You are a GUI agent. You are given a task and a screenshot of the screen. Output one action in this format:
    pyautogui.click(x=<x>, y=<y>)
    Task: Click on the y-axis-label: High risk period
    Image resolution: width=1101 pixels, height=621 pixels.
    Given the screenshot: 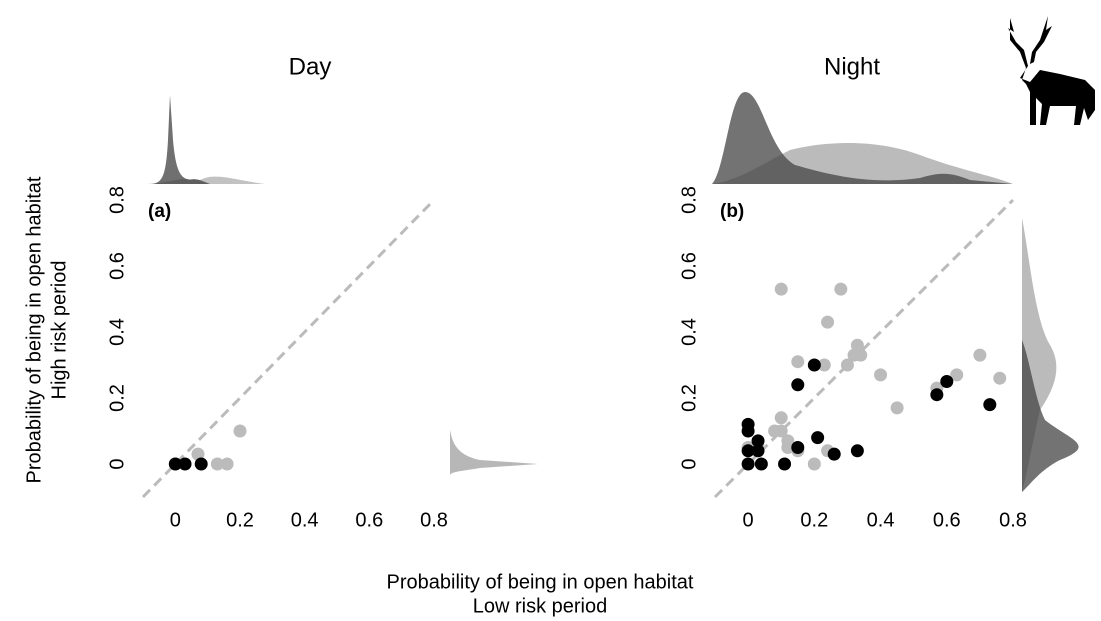 What is the action you would take?
    pyautogui.click(x=59, y=330)
    